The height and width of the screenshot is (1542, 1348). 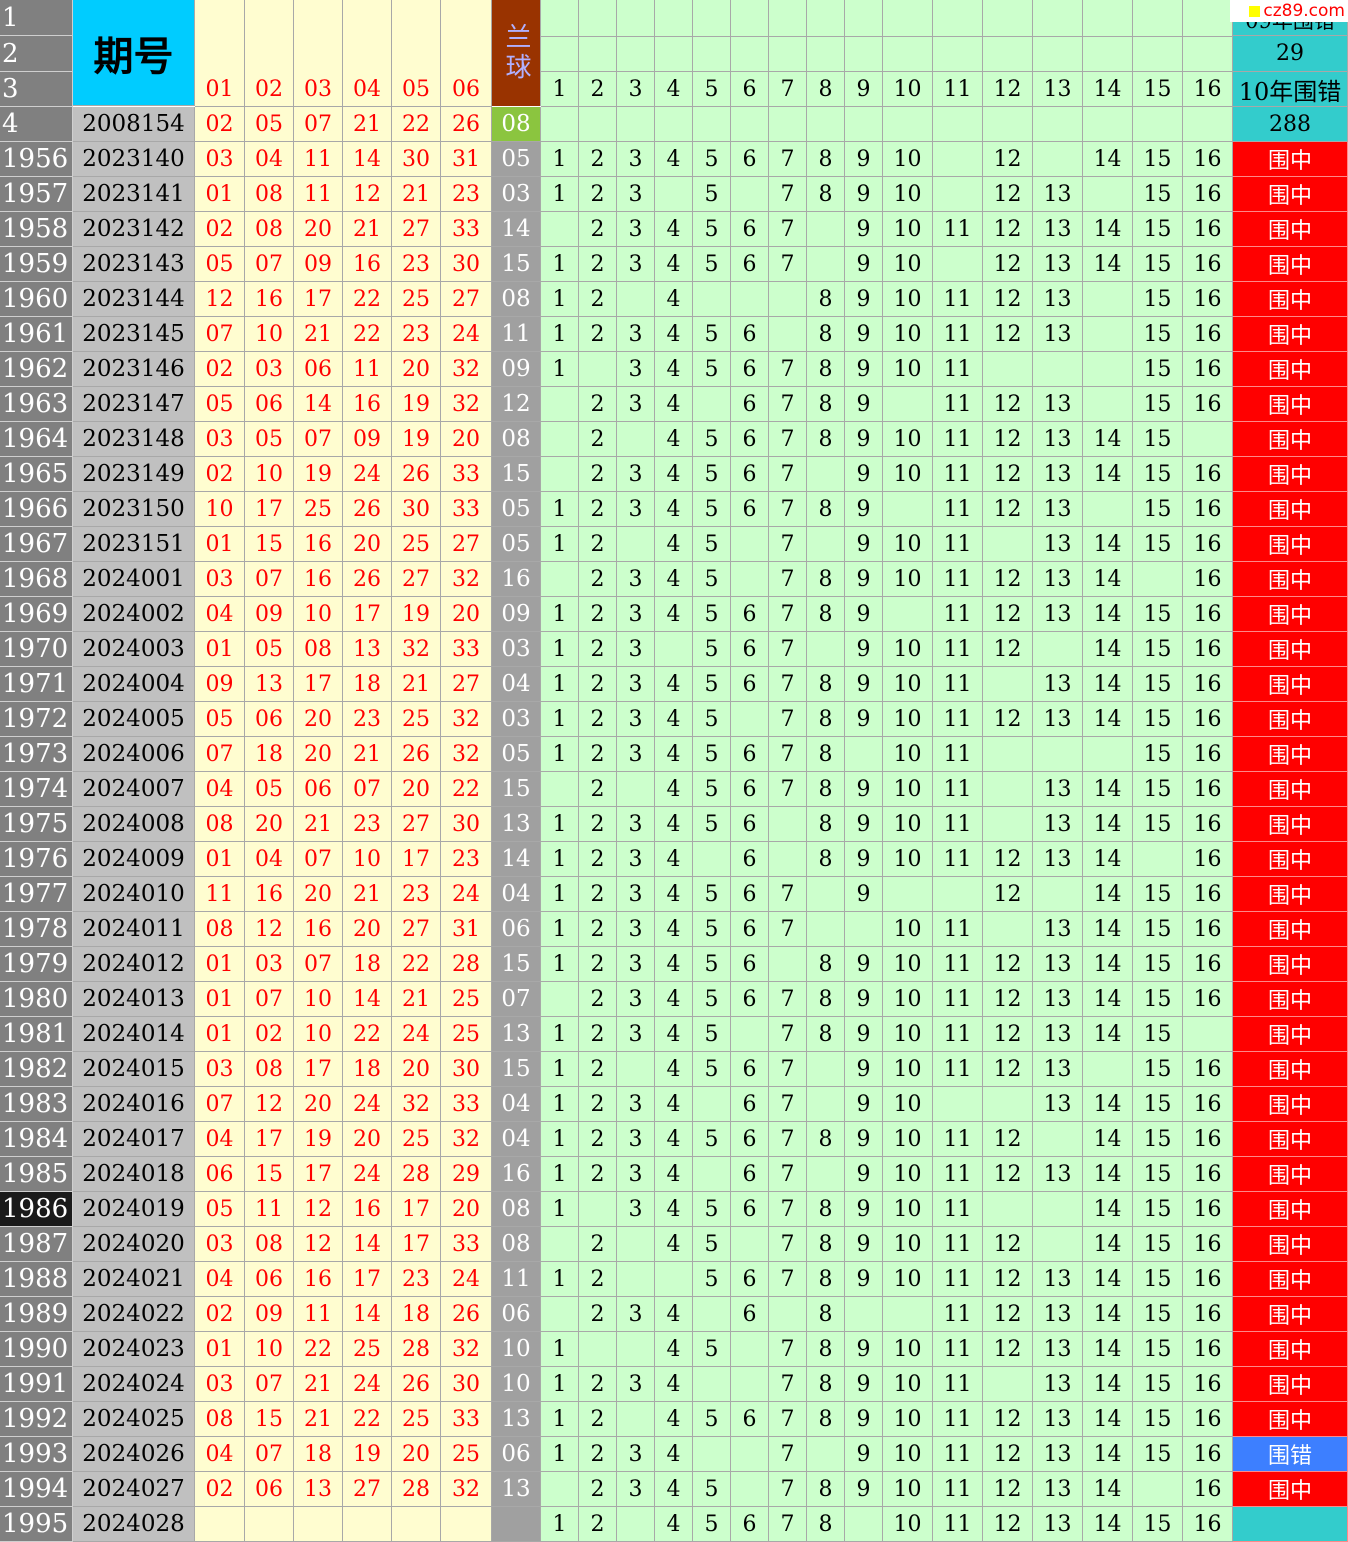 I want to click on period-cell: 2024027, so click(x=134, y=1489).